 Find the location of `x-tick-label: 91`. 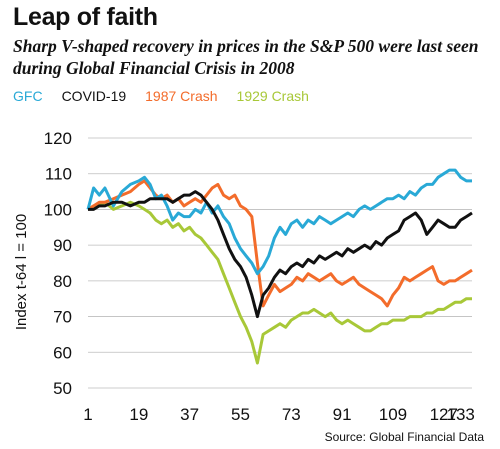

x-tick-label: 91 is located at coordinates (342, 414).